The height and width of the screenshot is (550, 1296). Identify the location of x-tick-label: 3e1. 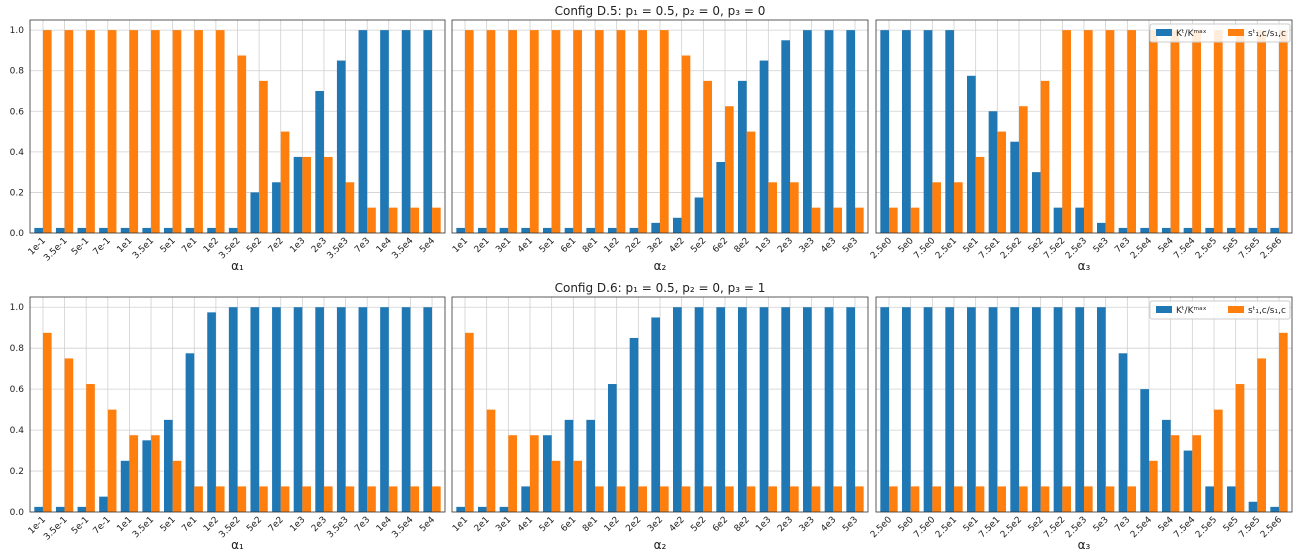
(503, 245).